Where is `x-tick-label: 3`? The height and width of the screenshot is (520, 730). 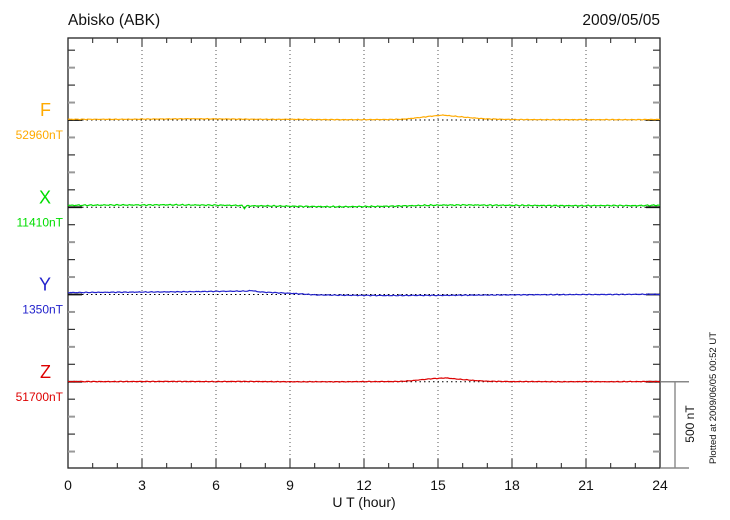
x-tick-label: 3 is located at coordinates (142, 485).